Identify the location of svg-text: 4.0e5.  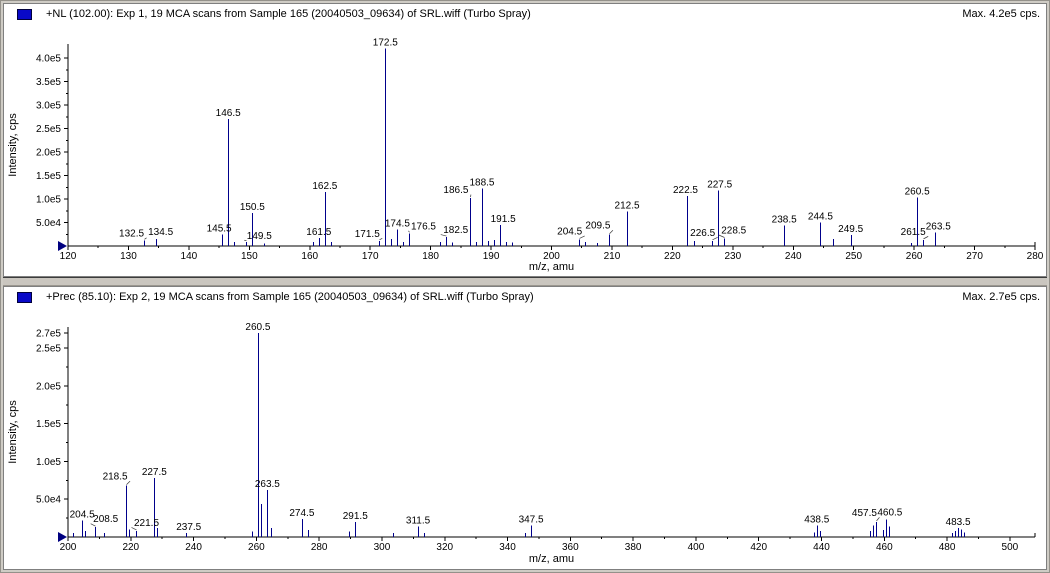
(48, 59).